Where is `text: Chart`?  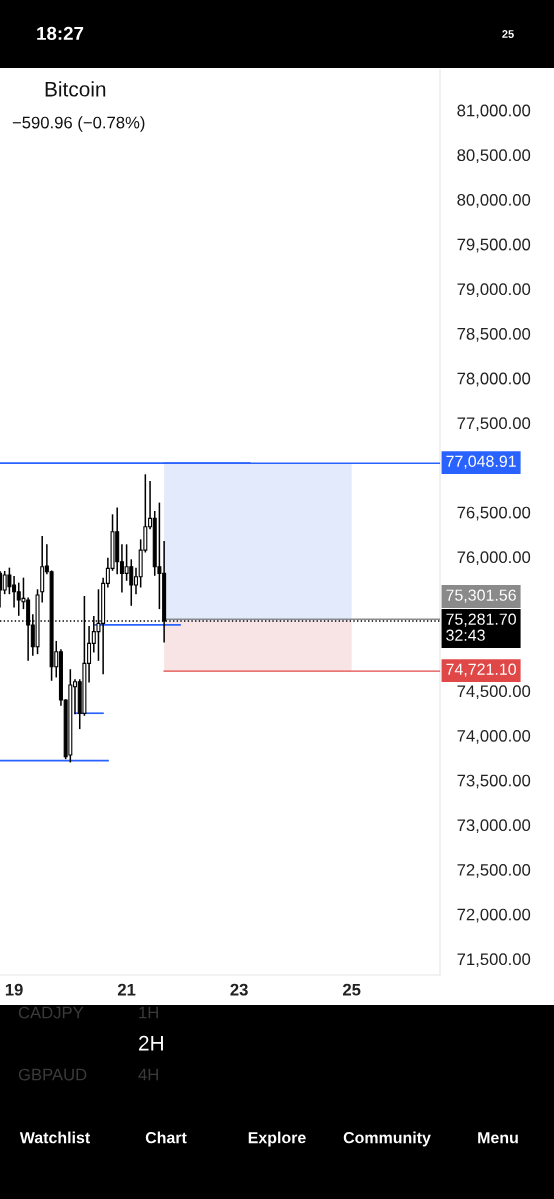 text: Chart is located at coordinates (166, 1137).